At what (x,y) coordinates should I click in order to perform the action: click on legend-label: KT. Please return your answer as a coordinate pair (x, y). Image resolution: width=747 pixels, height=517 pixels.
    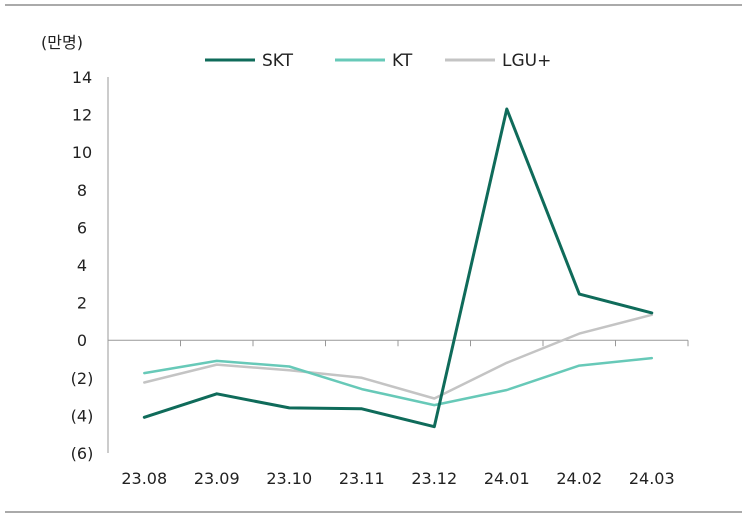
    Looking at the image, I should click on (402, 61).